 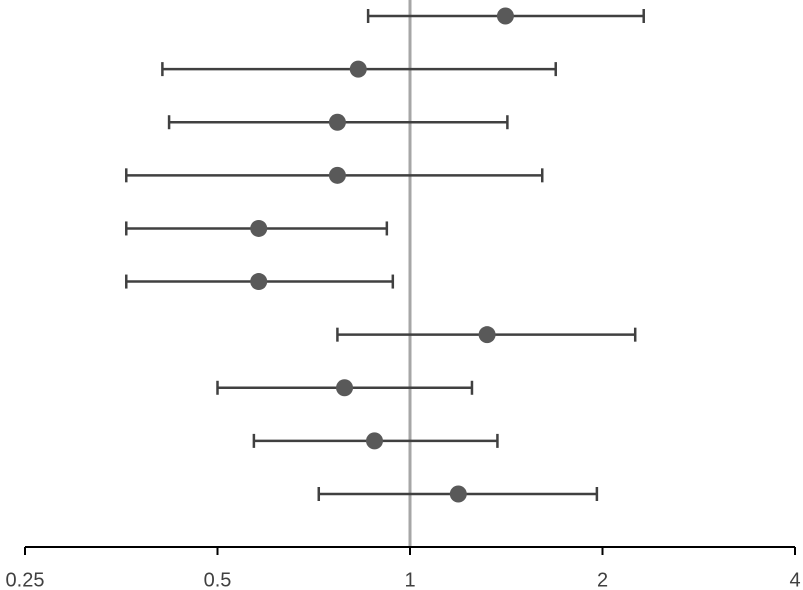 What do you see at coordinates (218, 579) in the screenshot?
I see `x-tick-label: 0.5` at bounding box center [218, 579].